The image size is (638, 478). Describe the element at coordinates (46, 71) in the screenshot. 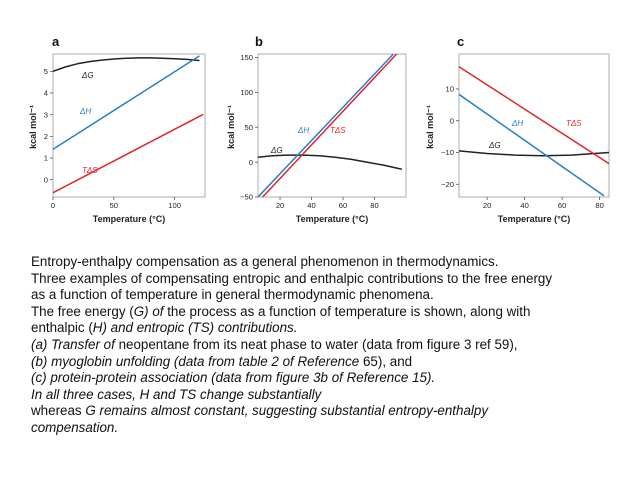

I see `y-tick-label: 5` at that location.